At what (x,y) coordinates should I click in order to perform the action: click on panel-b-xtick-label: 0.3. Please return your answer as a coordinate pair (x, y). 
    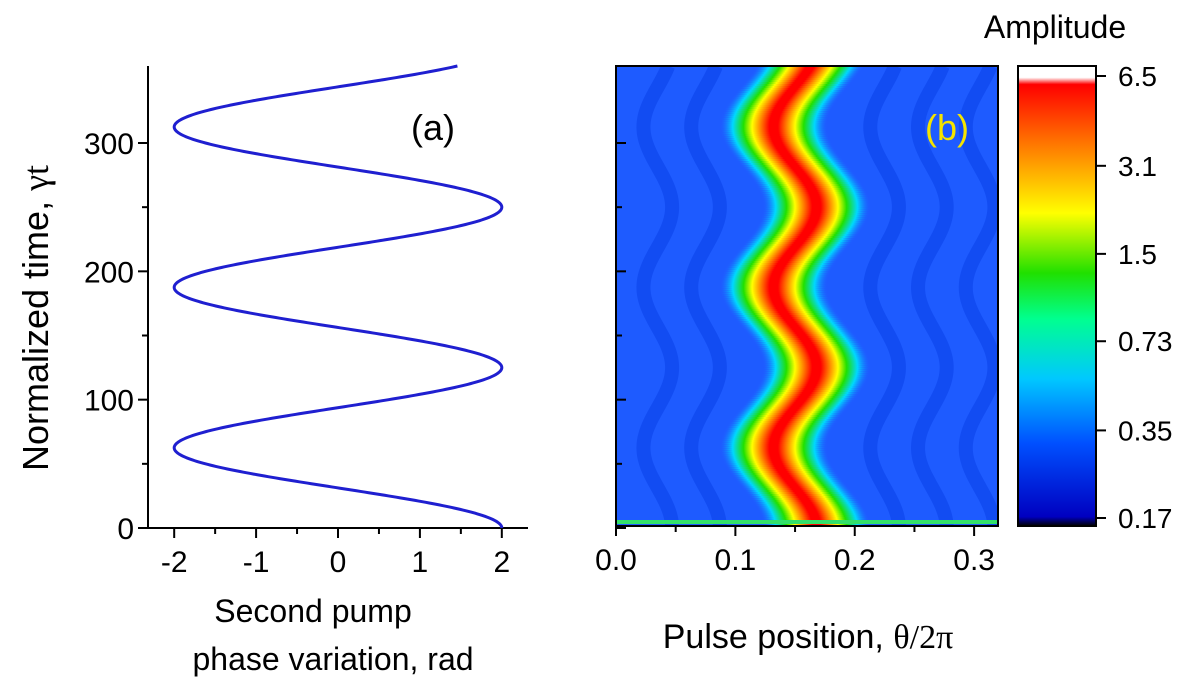
    Looking at the image, I should click on (974, 560).